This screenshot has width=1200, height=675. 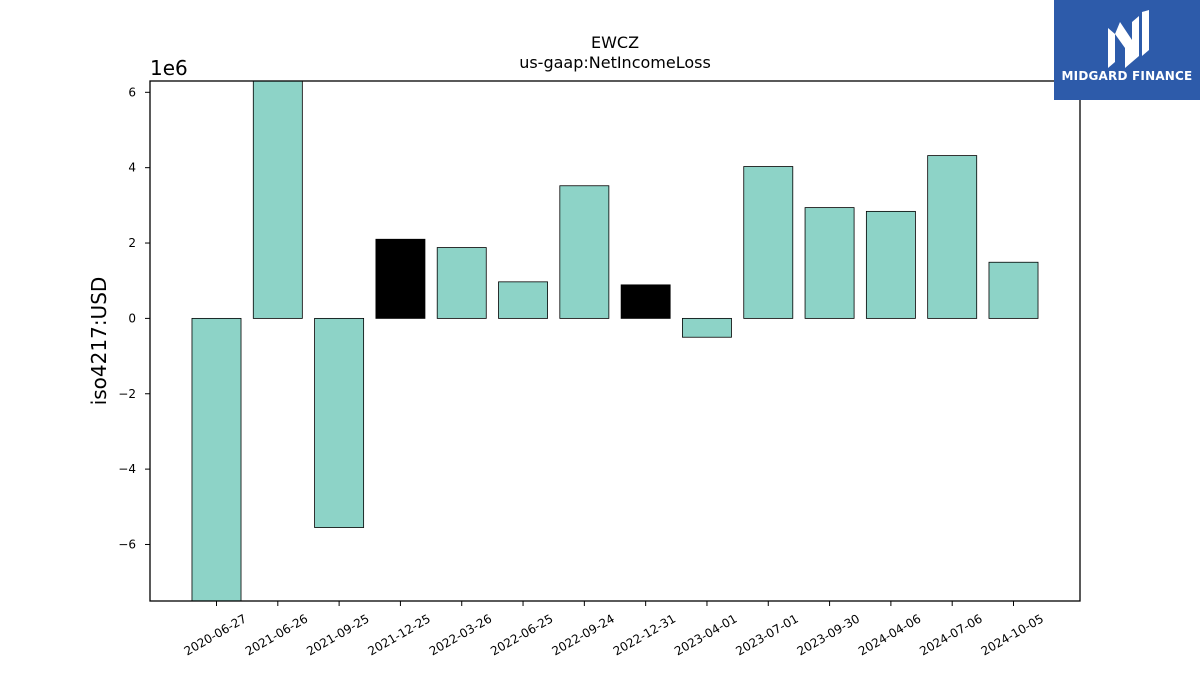 What do you see at coordinates (1012, 634) in the screenshot?
I see `x-tick-label: 2024-10-05` at bounding box center [1012, 634].